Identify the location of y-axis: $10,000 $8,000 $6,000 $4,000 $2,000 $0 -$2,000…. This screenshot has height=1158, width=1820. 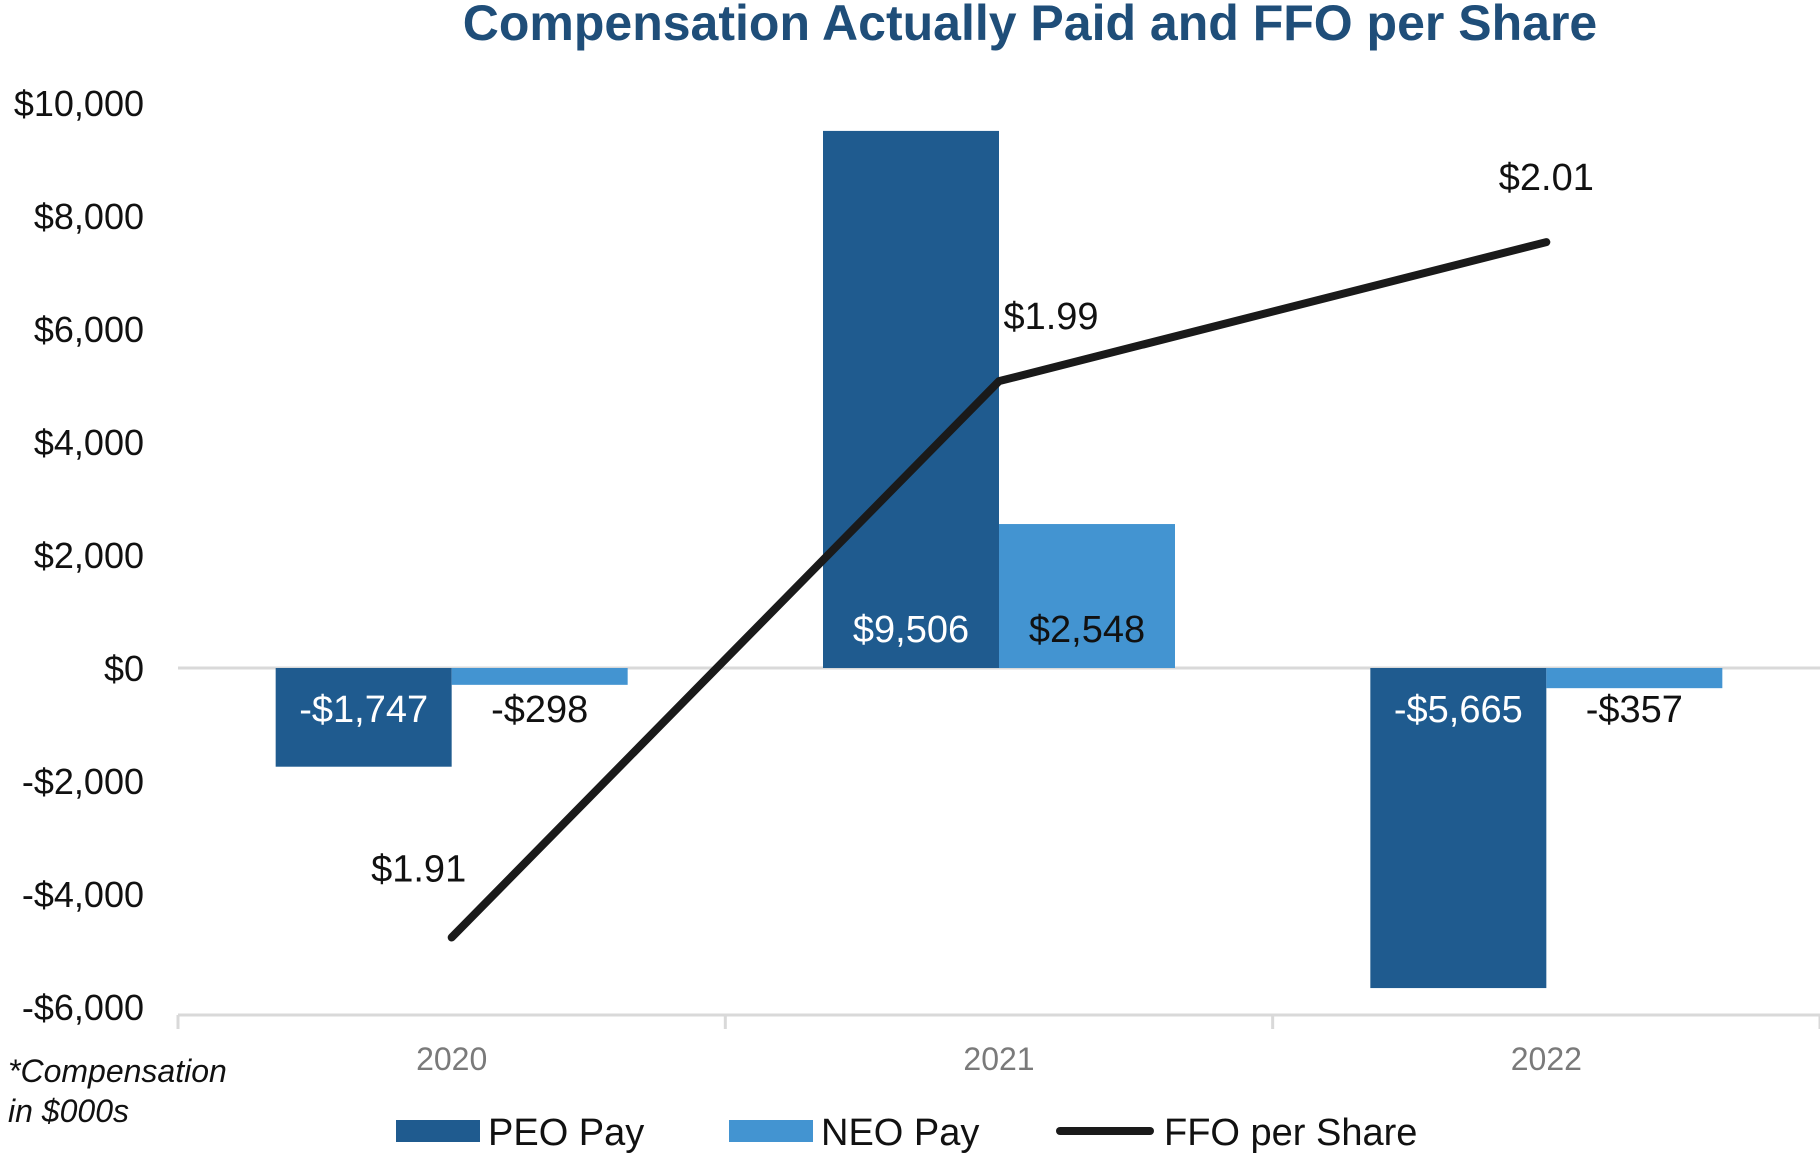
(79, 555).